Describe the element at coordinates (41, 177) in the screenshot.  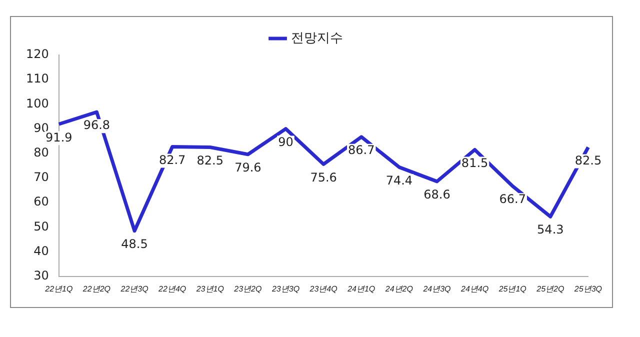
I see `y-tick-label: 70` at that location.